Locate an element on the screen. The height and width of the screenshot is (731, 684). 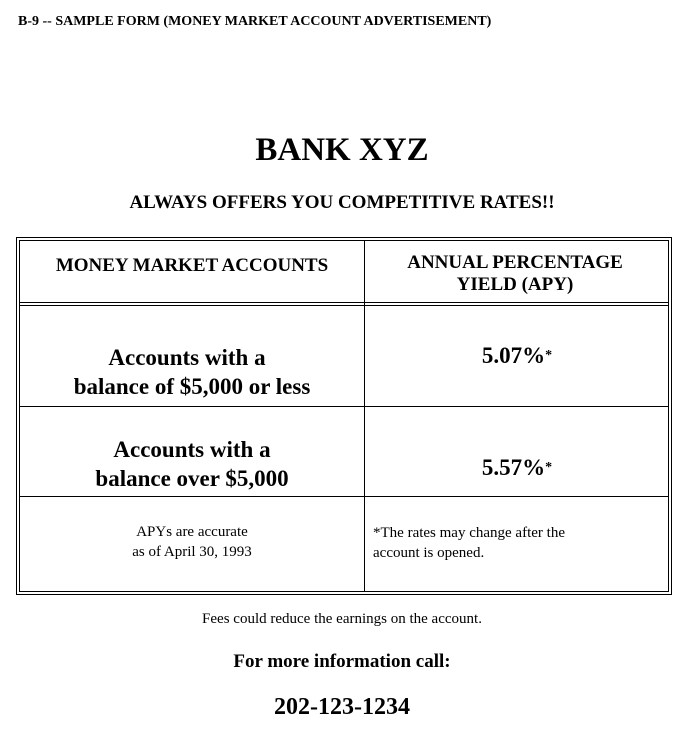
phone-number: 202-123-1234 is located at coordinates (342, 707).